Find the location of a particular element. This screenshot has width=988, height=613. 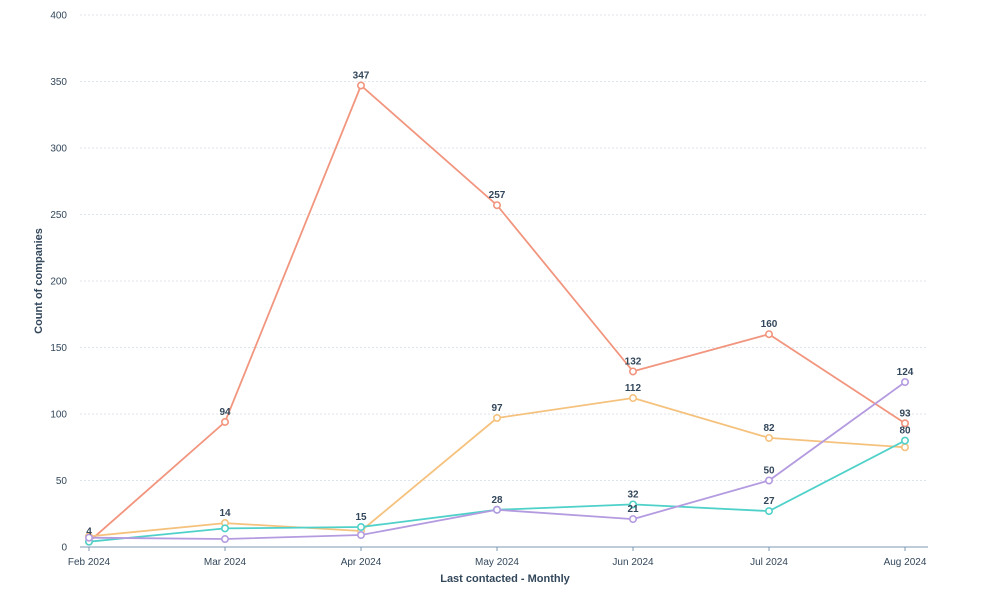

y-axis-title: Count of companies is located at coordinates (39, 281).